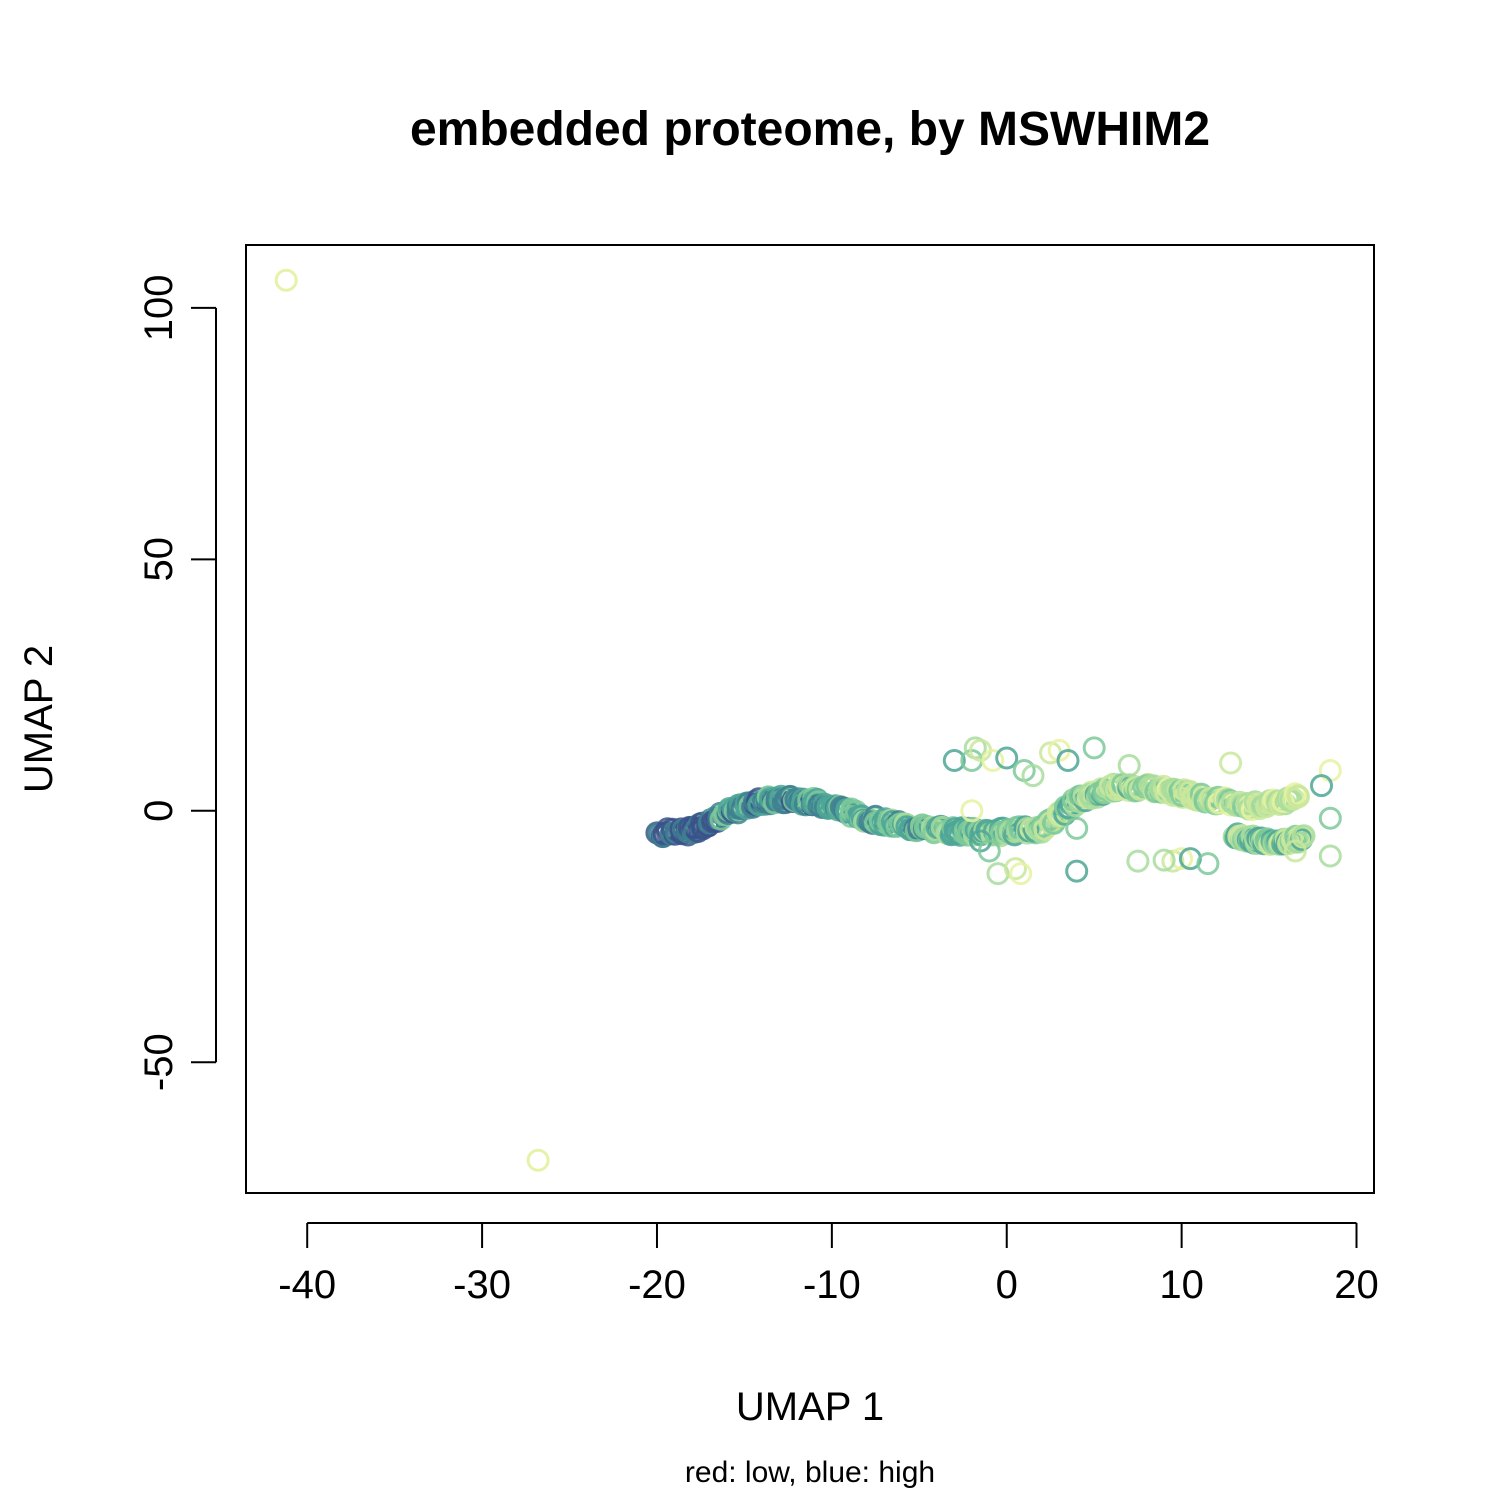 This screenshot has width=1500, height=1500. I want to click on y-tick-label: 0, so click(159, 811).